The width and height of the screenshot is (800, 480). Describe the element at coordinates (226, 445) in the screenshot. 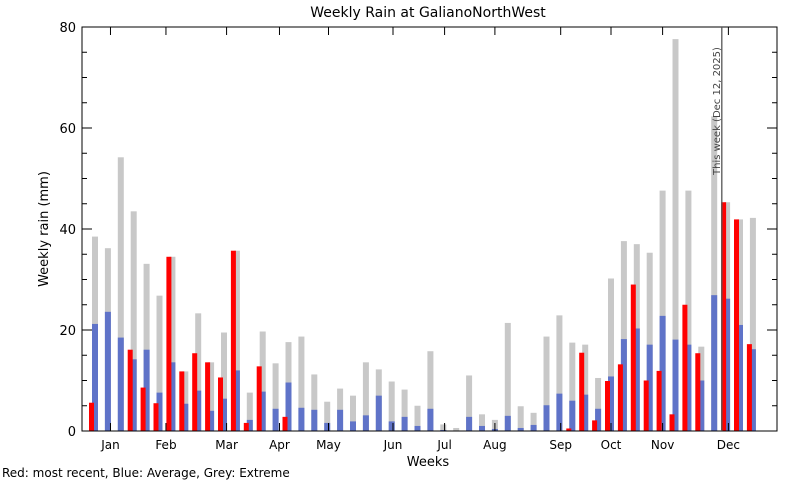

I see `month-label: Mar` at that location.